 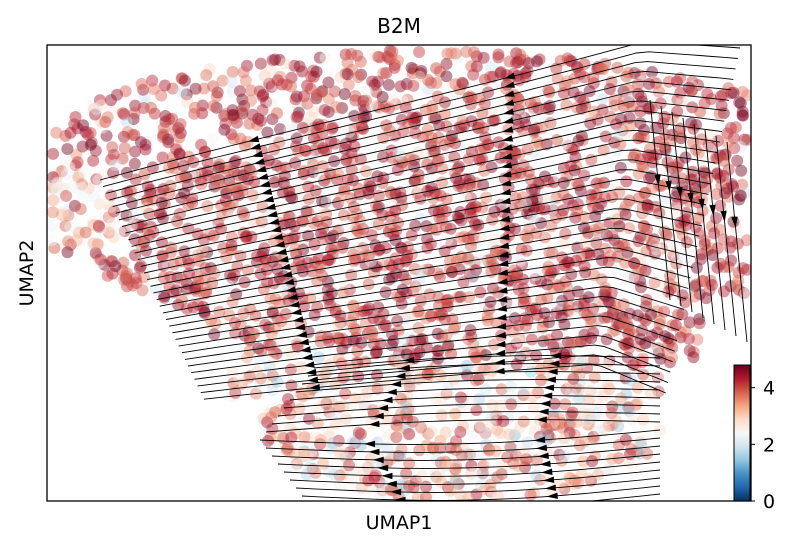 I want to click on x-axis-label: UMAP1, so click(x=399, y=523).